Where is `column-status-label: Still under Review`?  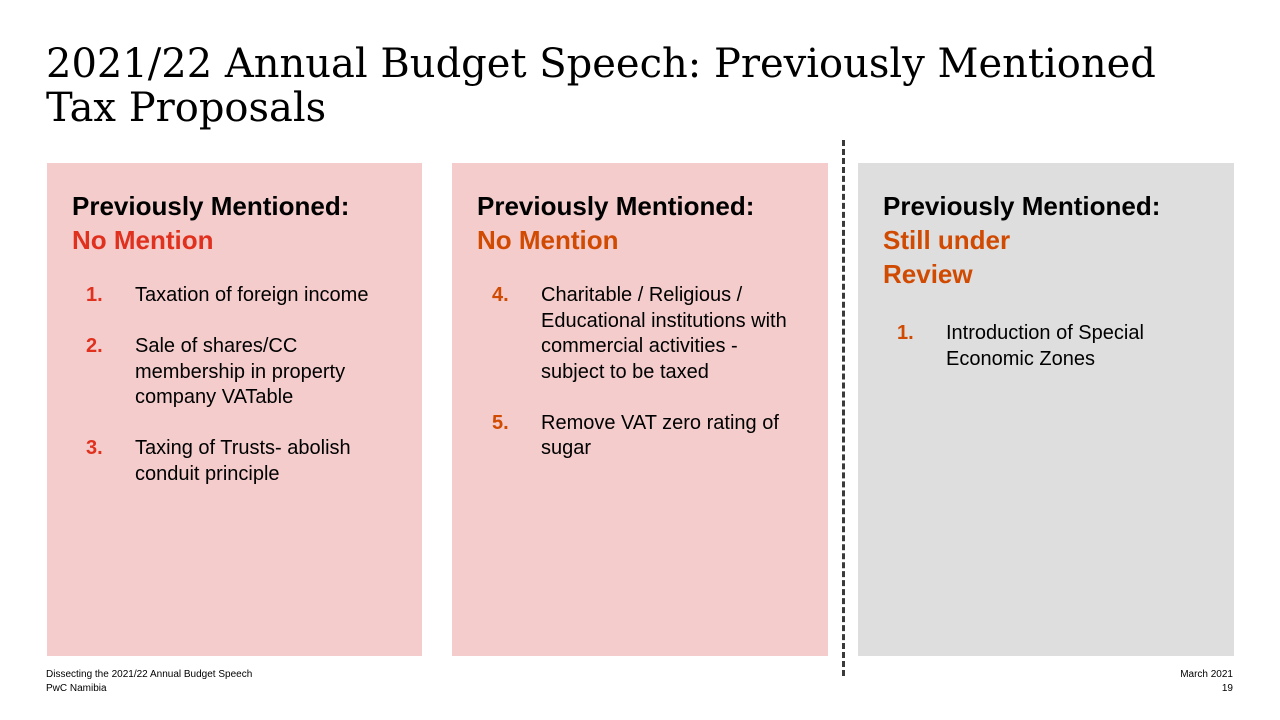
column-status-label: Still under Review is located at coordinates (947, 257).